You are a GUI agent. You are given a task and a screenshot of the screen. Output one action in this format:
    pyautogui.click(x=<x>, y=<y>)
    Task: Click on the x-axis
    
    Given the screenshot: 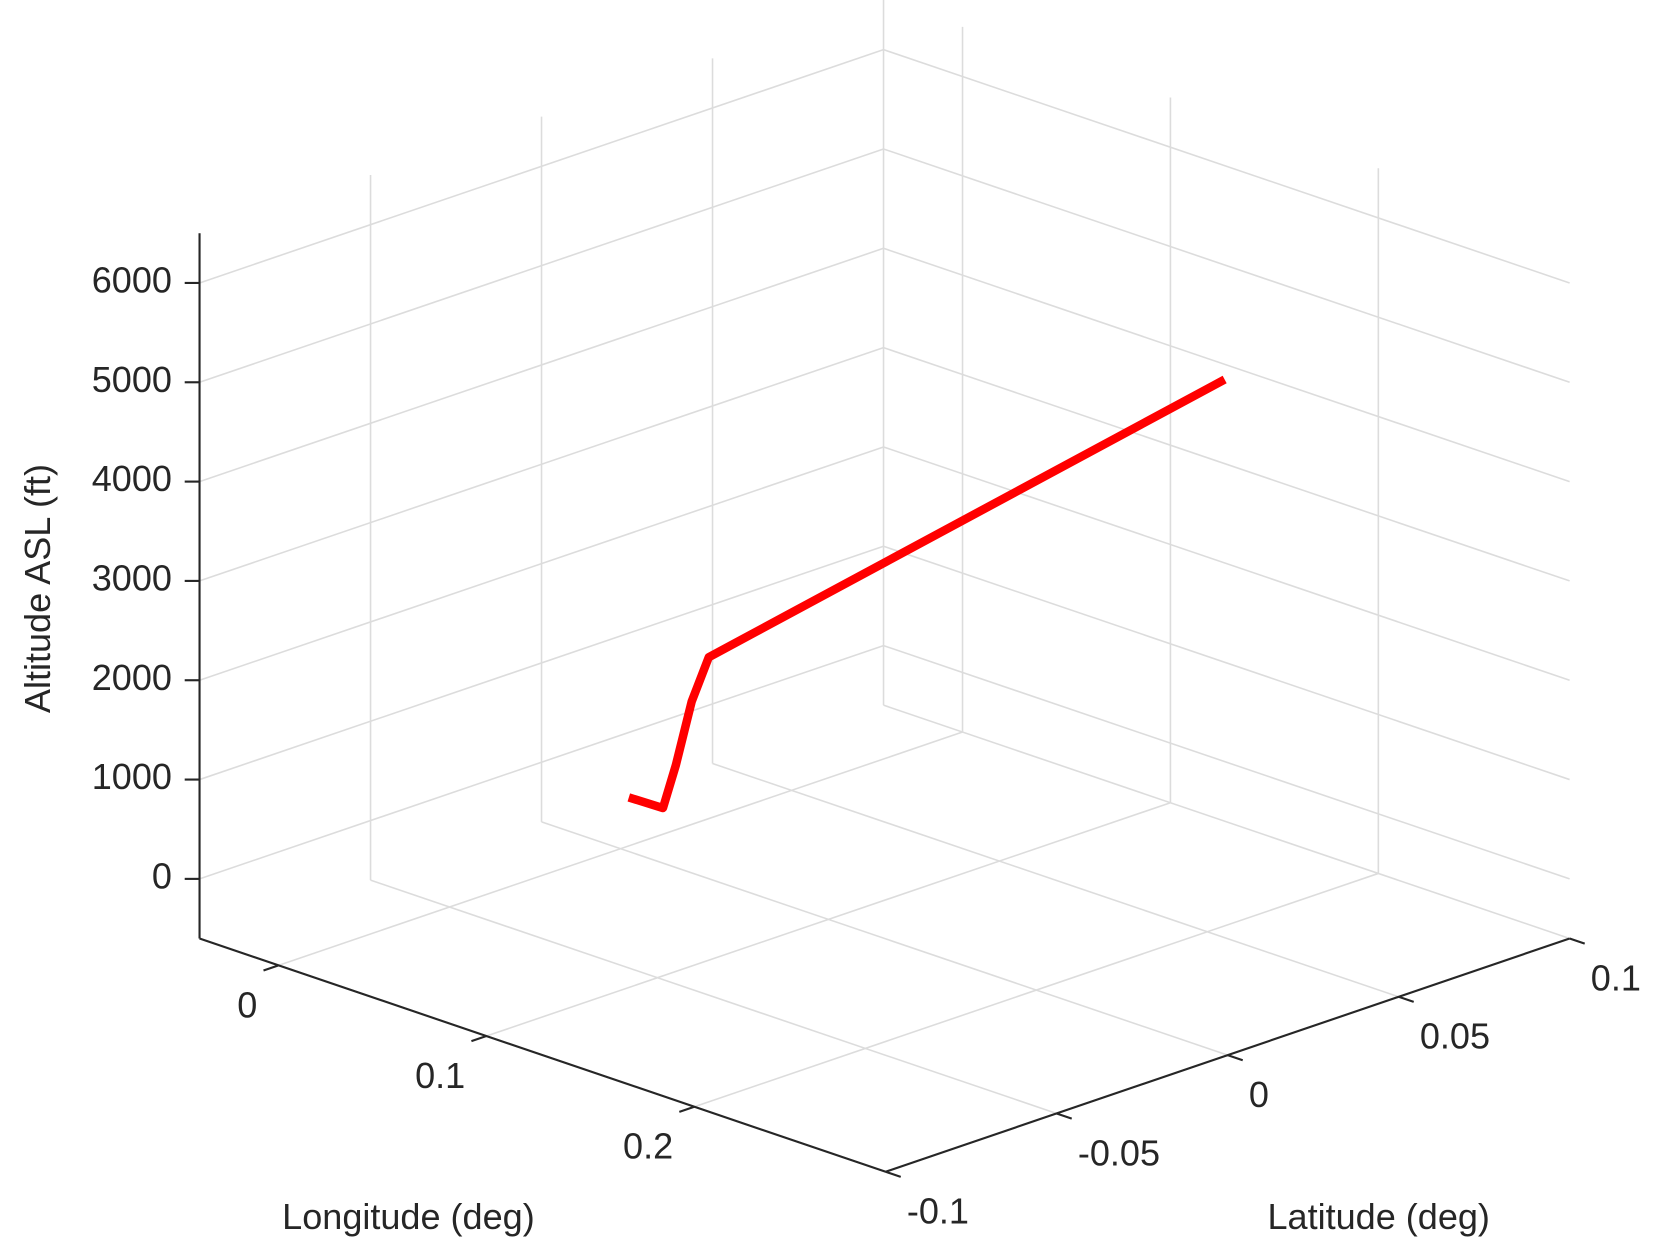 What is the action you would take?
    pyautogui.click(x=542, y=1055)
    